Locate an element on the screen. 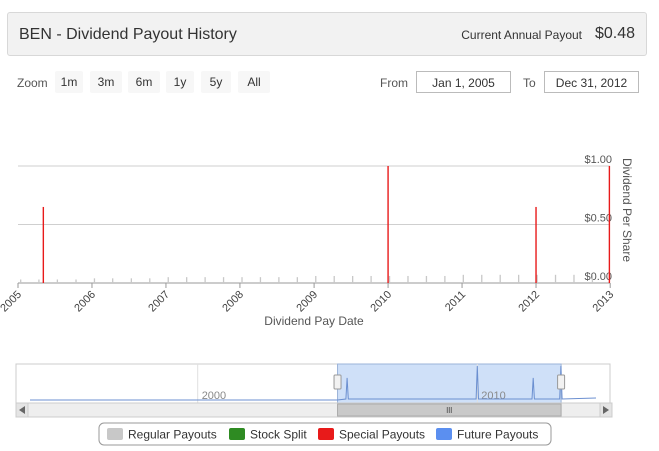 The width and height of the screenshot is (659, 451). y-tick-label: $1.00 is located at coordinates (598, 160).